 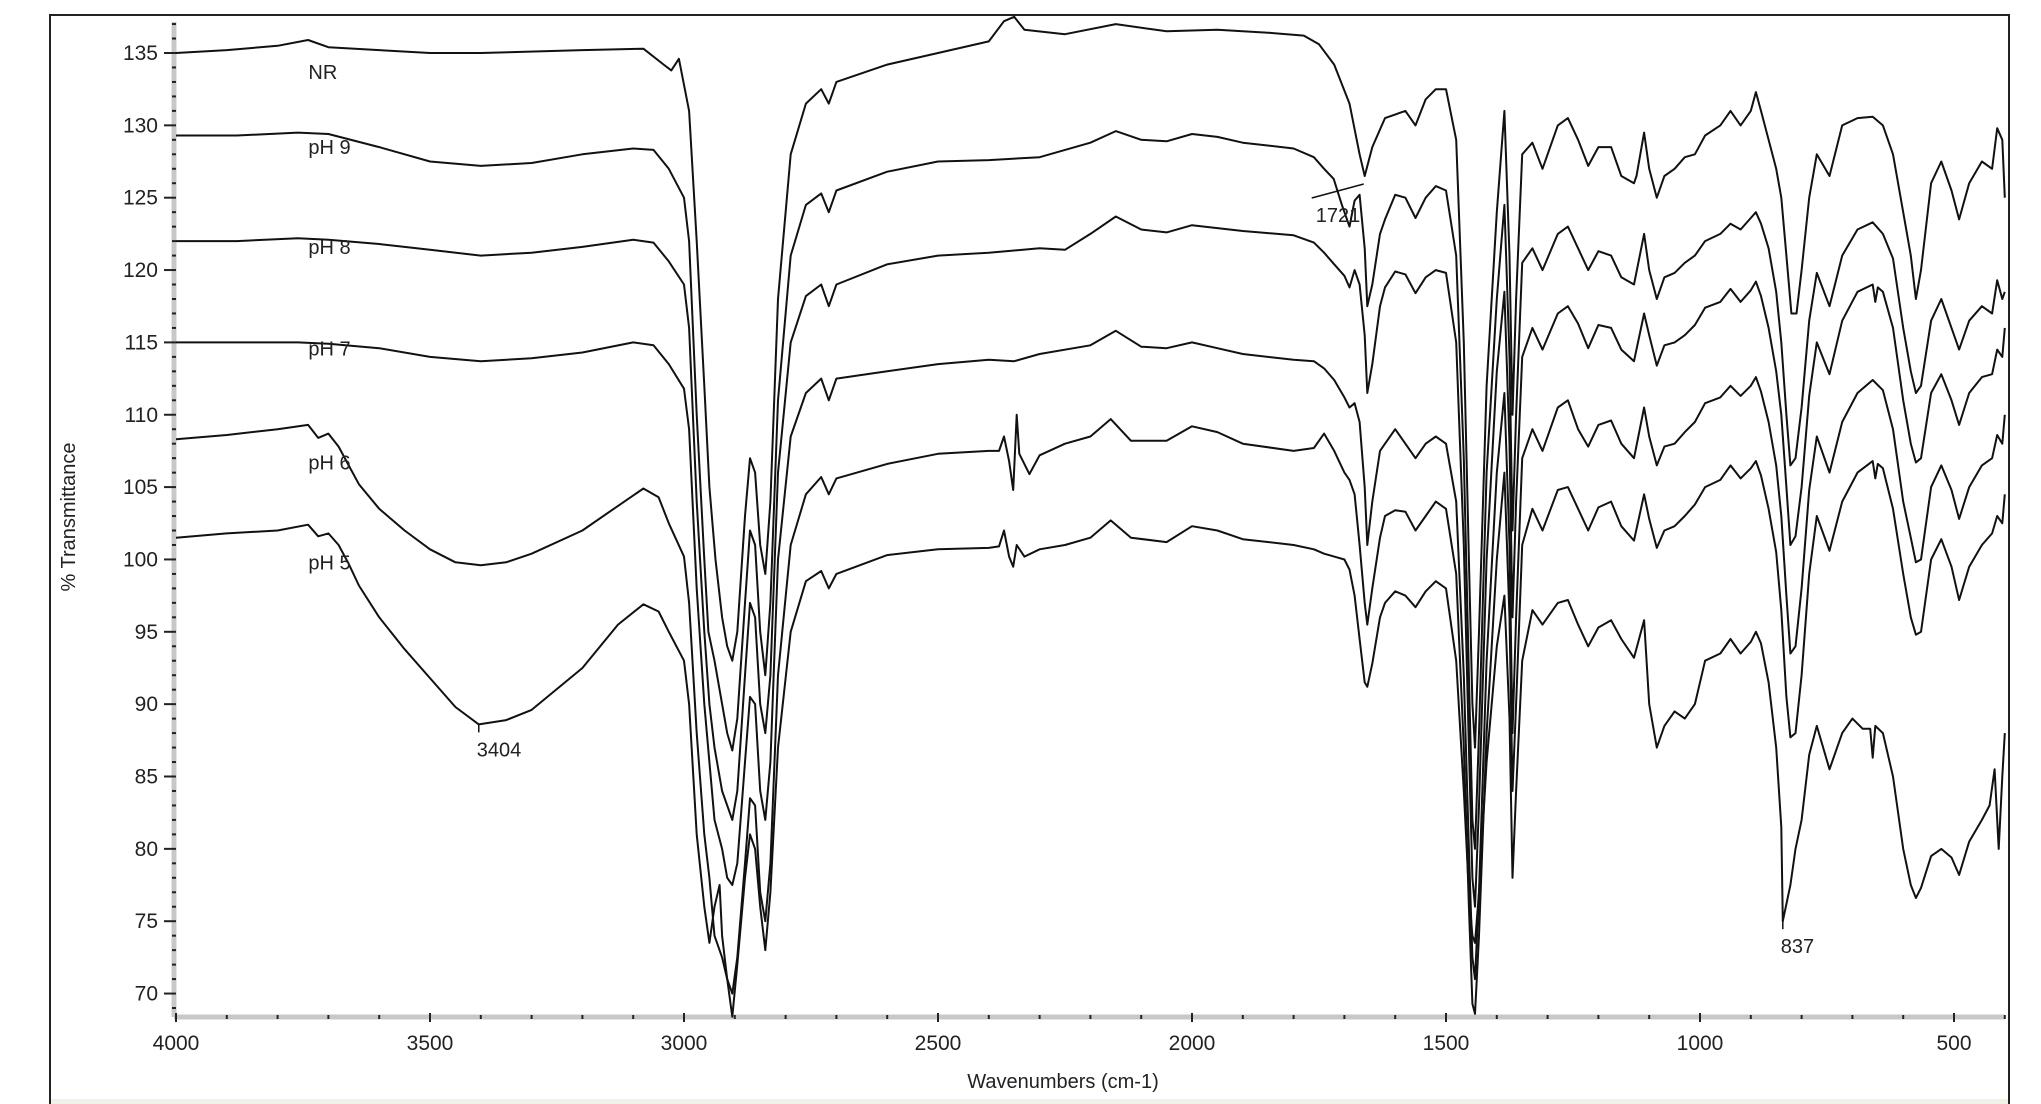 I want to click on y-tick-label: 130, so click(x=140, y=125).